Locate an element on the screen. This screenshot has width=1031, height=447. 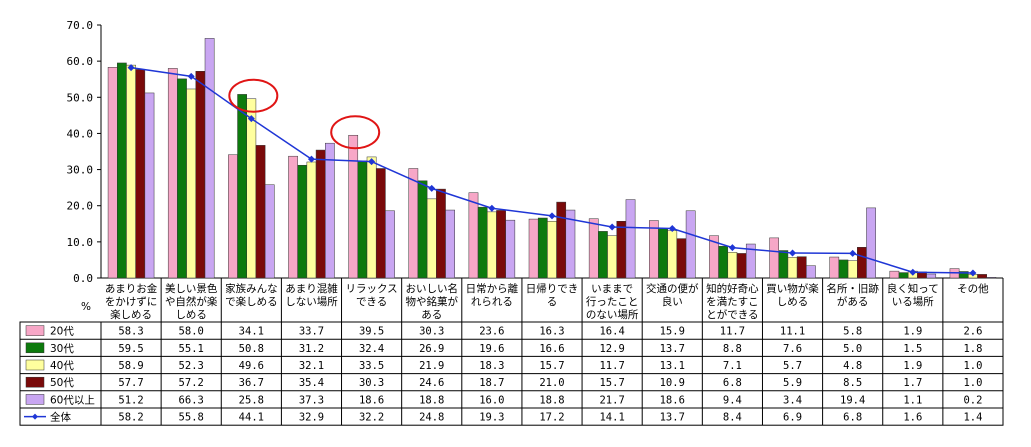
table-value: 32.4 is located at coordinates (371, 349).